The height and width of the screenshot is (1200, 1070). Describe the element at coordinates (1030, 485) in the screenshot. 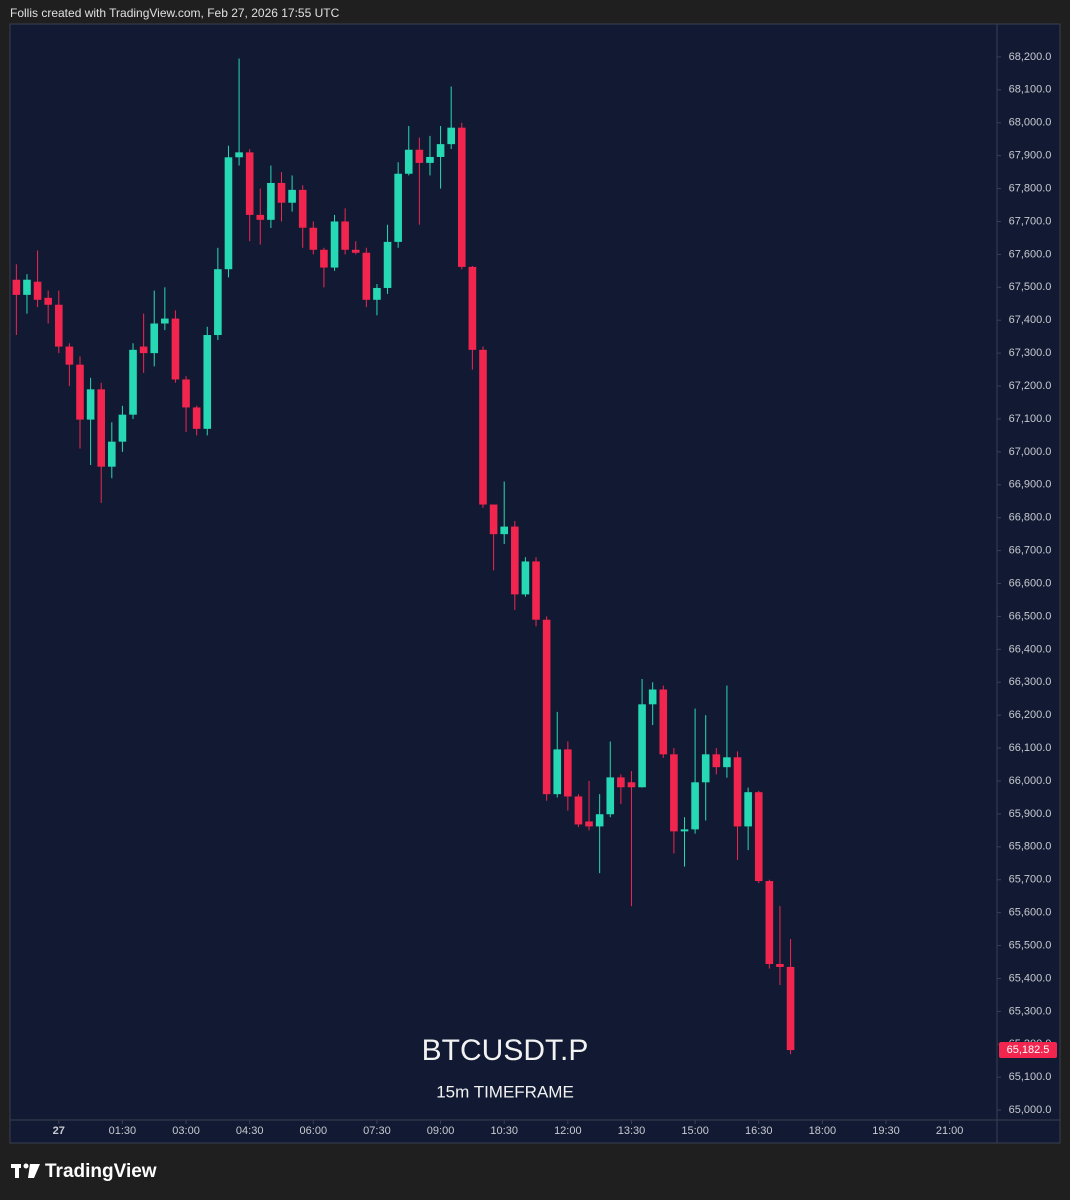

I see `y-tick-label: 66,900.0` at that location.